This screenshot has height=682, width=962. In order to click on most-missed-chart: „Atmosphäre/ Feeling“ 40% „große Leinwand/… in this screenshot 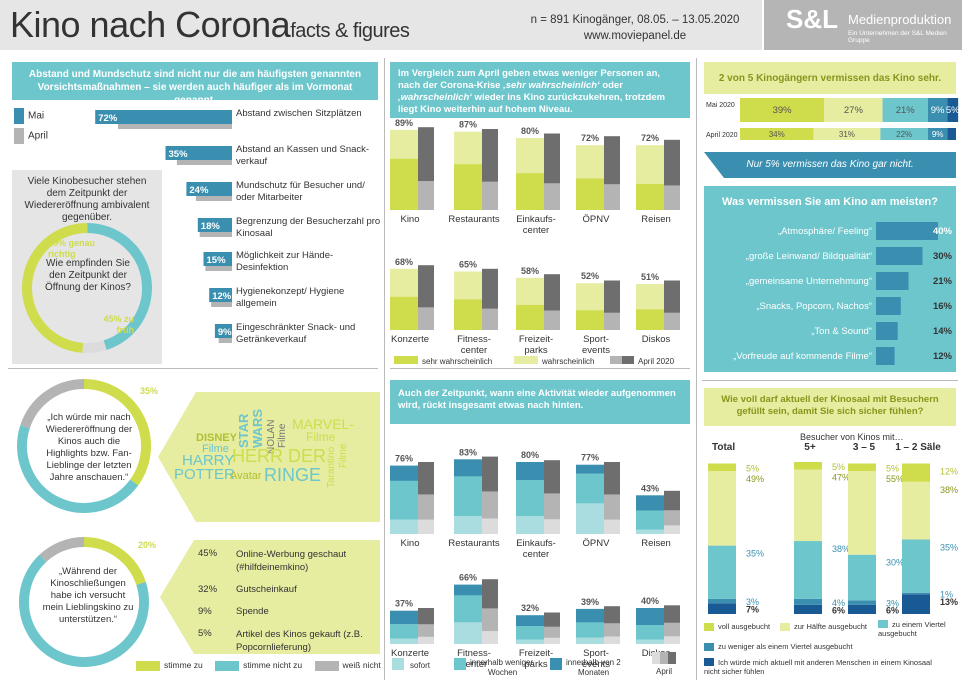, I will do `click(843, 293)`.